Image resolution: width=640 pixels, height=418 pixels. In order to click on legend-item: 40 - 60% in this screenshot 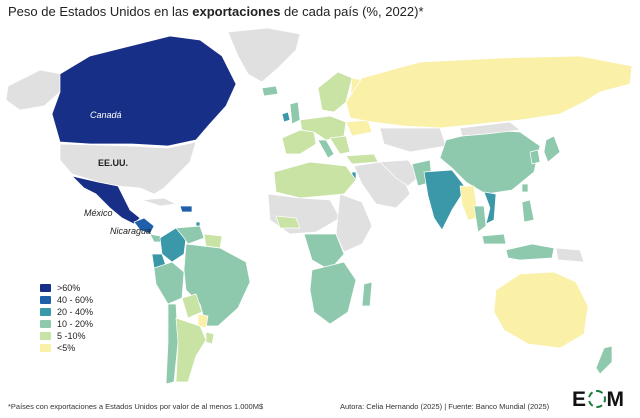, I will do `click(66, 300)`.